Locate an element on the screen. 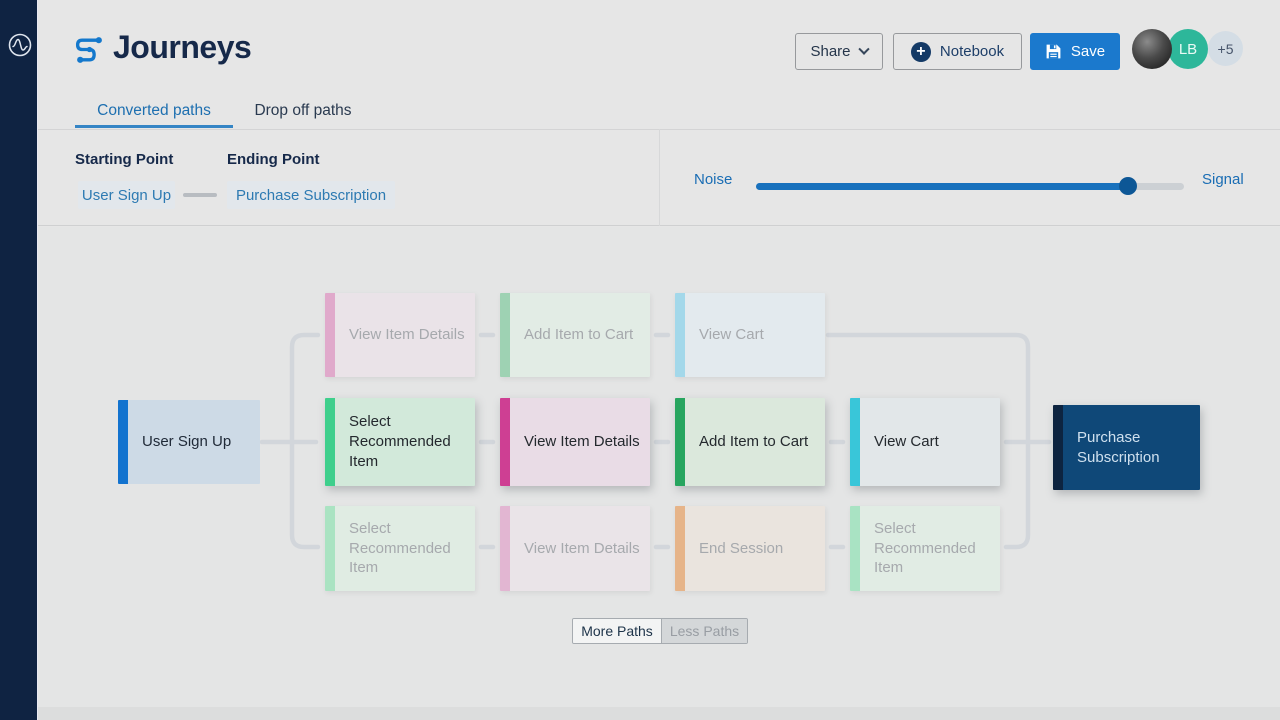  node-label: End Session is located at coordinates (741, 548).